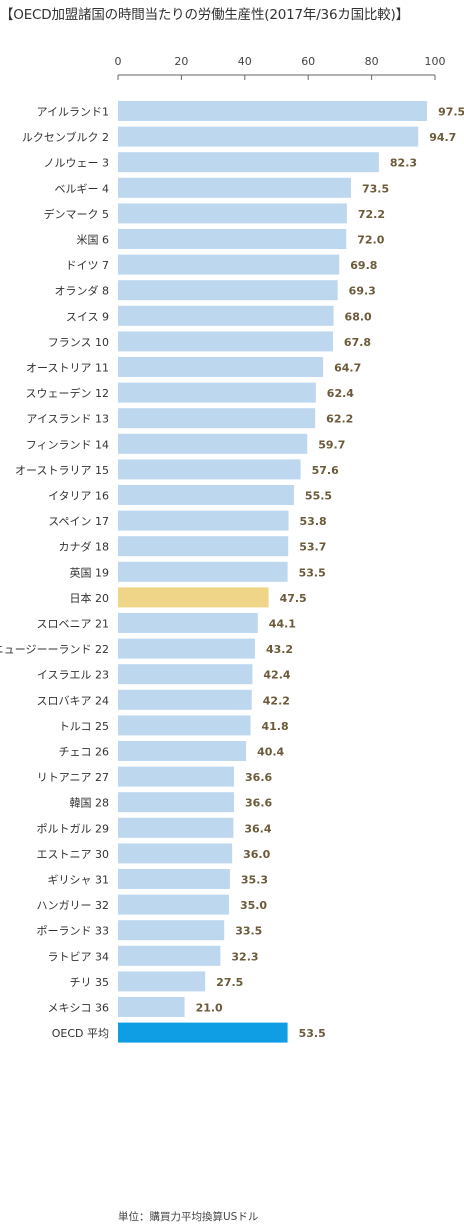  What do you see at coordinates (318, 496) in the screenshot?
I see `value-label: 55.5` at bounding box center [318, 496].